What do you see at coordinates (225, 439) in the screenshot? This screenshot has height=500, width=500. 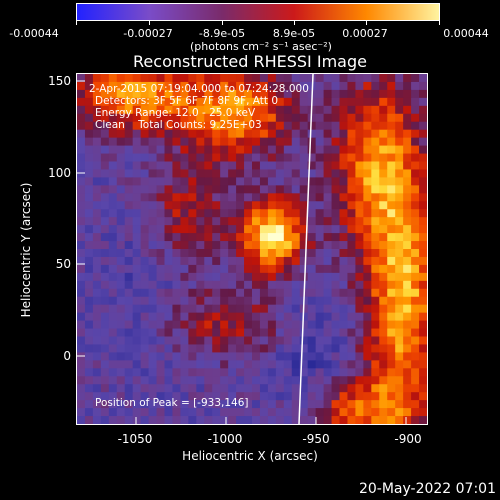 I see `x-tick-label: -1000` at bounding box center [225, 439].